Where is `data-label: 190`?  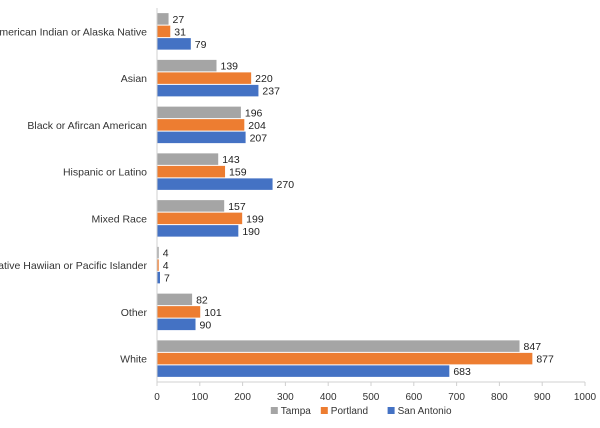 data-label: 190 is located at coordinates (251, 232).